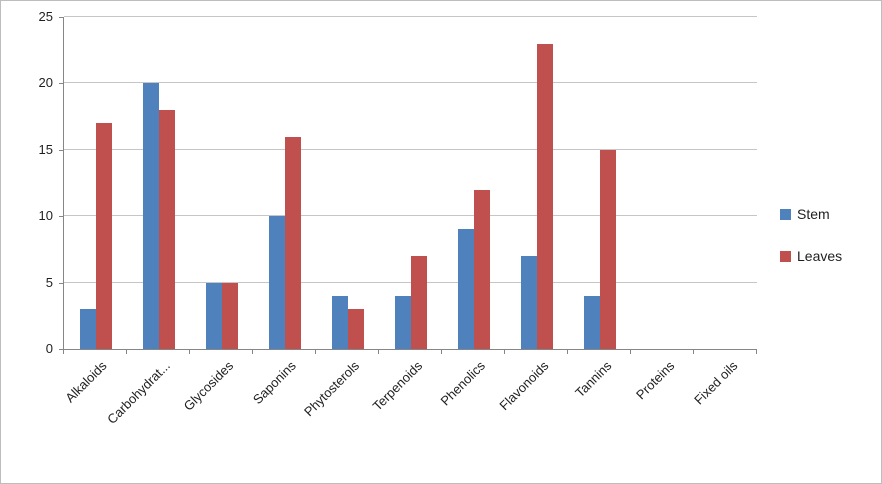  I want to click on x-axis-label: Proteins, so click(655, 380).